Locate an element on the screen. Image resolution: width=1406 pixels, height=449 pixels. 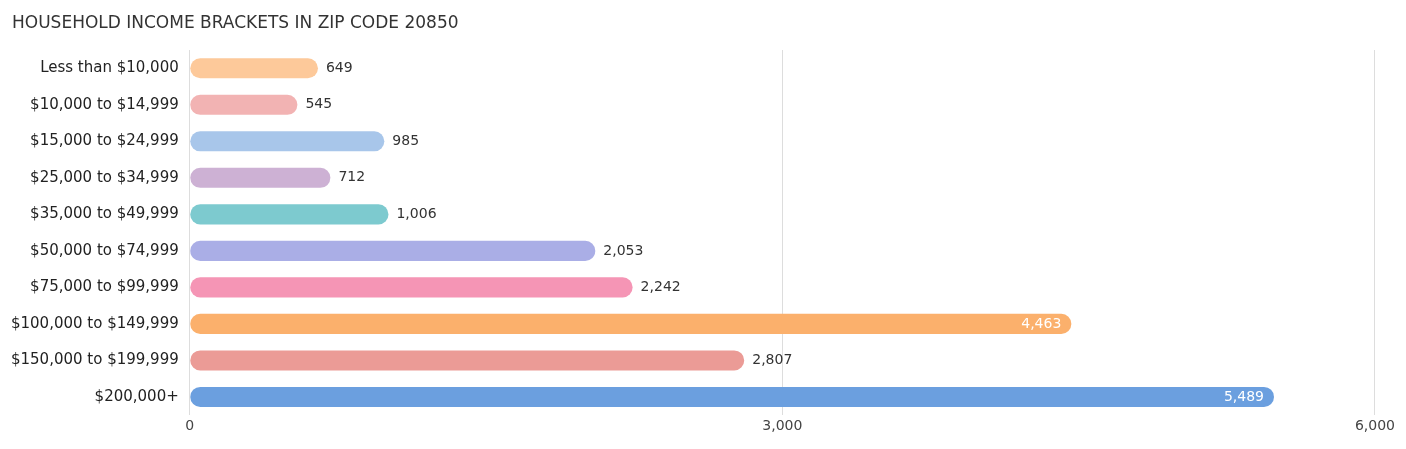
chart-title: HOUSEHOLD INCOME BRACKETS IN ZIP CODE 20850 is located at coordinates (235, 22).